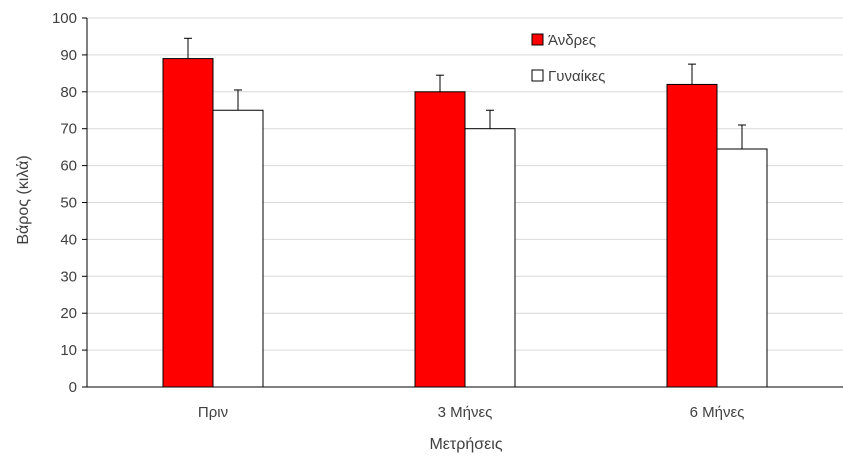  I want to click on y-tick-label: 50, so click(68, 203).